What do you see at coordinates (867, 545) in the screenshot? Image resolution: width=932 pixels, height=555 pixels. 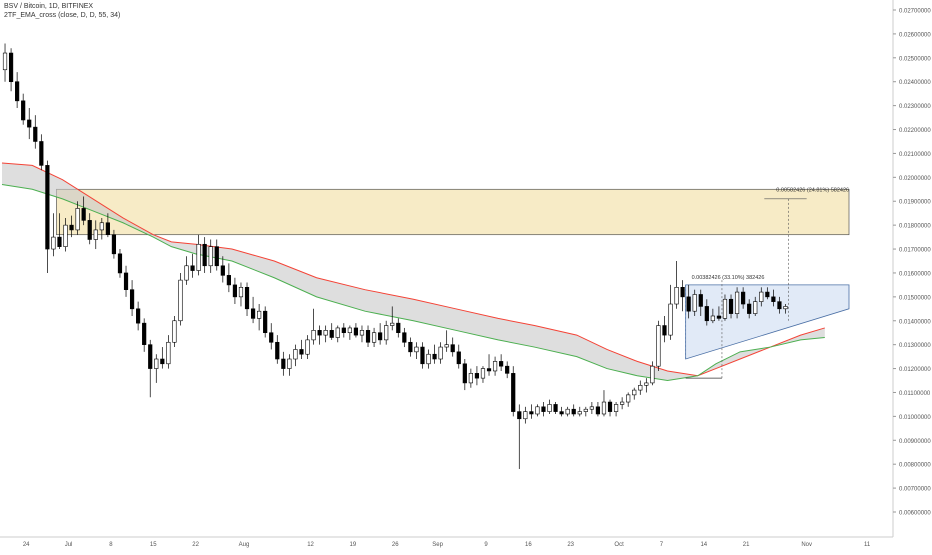 I see `x-tick-label: 11` at bounding box center [867, 545].